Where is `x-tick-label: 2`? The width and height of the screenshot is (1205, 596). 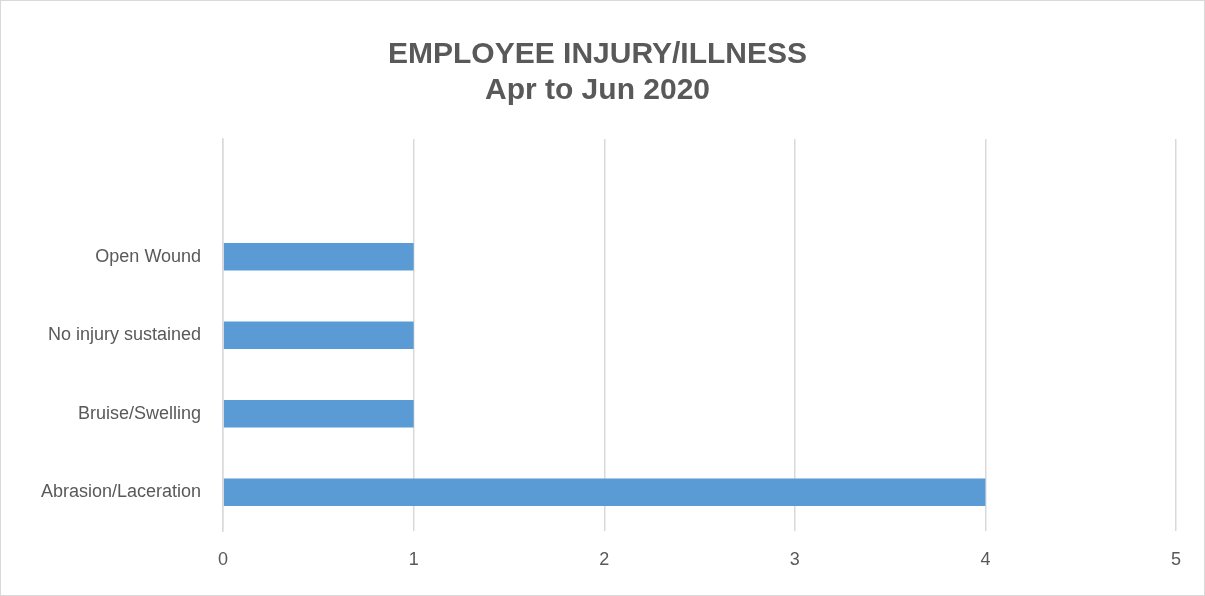 x-tick-label: 2 is located at coordinates (604, 559).